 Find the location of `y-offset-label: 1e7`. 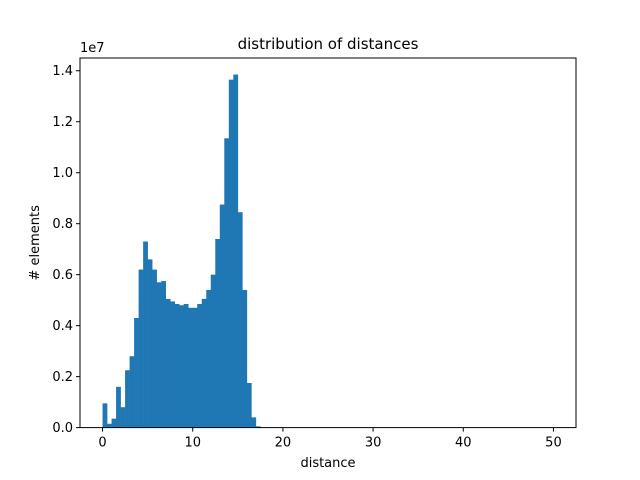

y-offset-label: 1e7 is located at coordinates (92, 48).